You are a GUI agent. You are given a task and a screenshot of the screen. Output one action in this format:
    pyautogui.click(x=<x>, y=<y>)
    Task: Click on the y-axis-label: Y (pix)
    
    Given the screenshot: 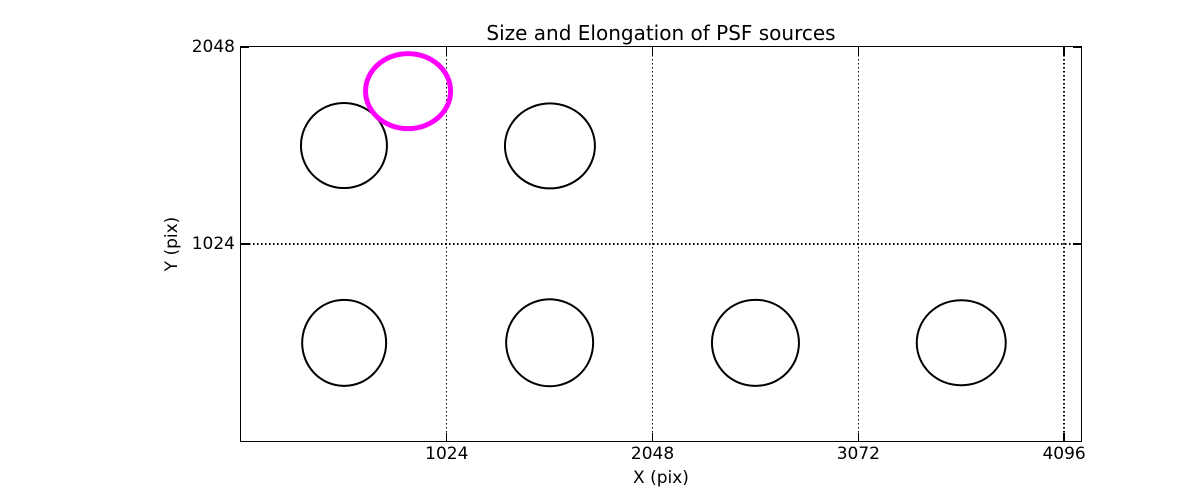 What is the action you would take?
    pyautogui.click(x=171, y=244)
    